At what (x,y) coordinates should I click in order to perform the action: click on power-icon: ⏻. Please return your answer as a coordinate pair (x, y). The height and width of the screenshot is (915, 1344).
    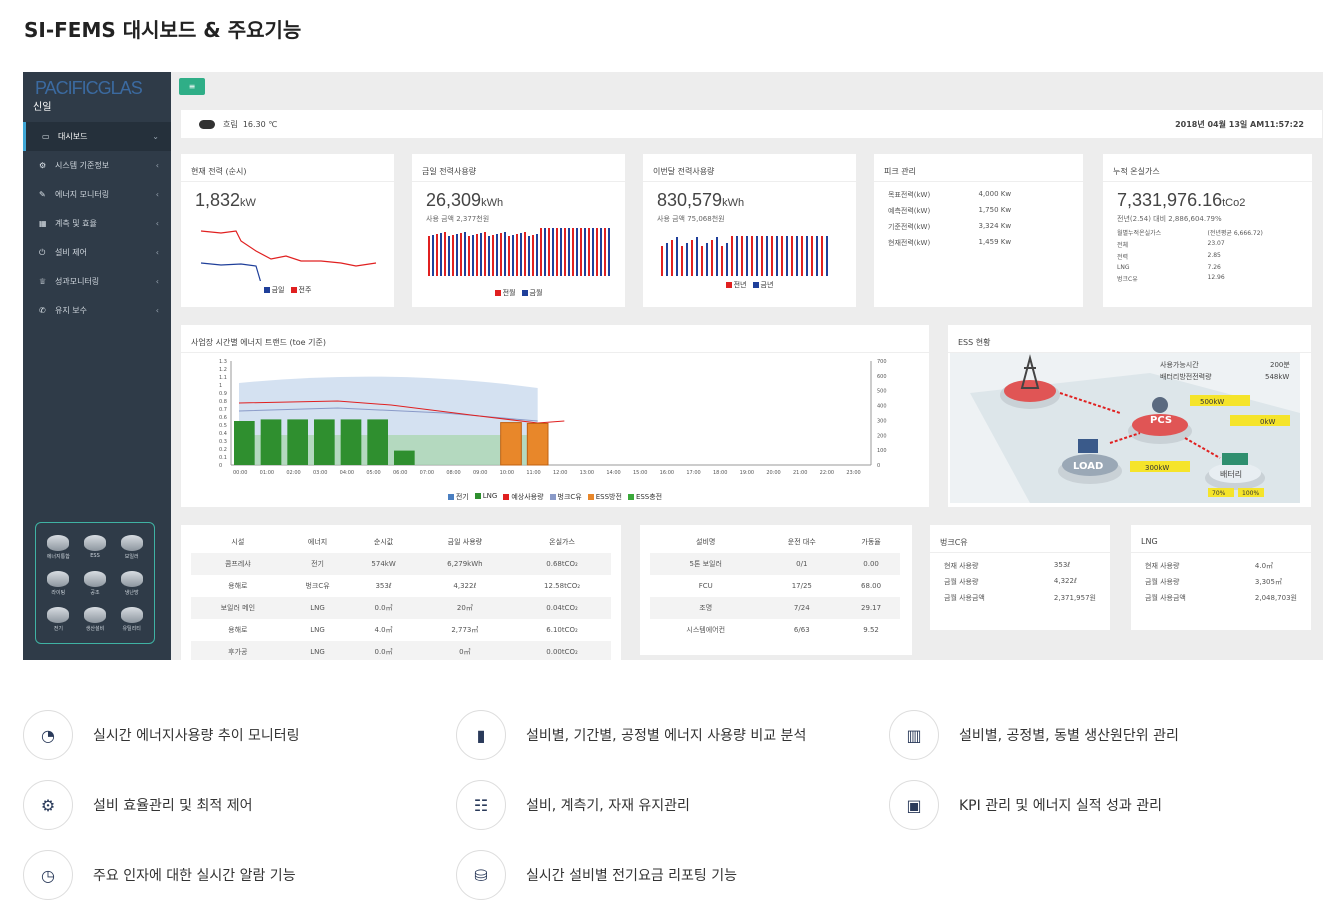
    Looking at the image, I should click on (42, 252).